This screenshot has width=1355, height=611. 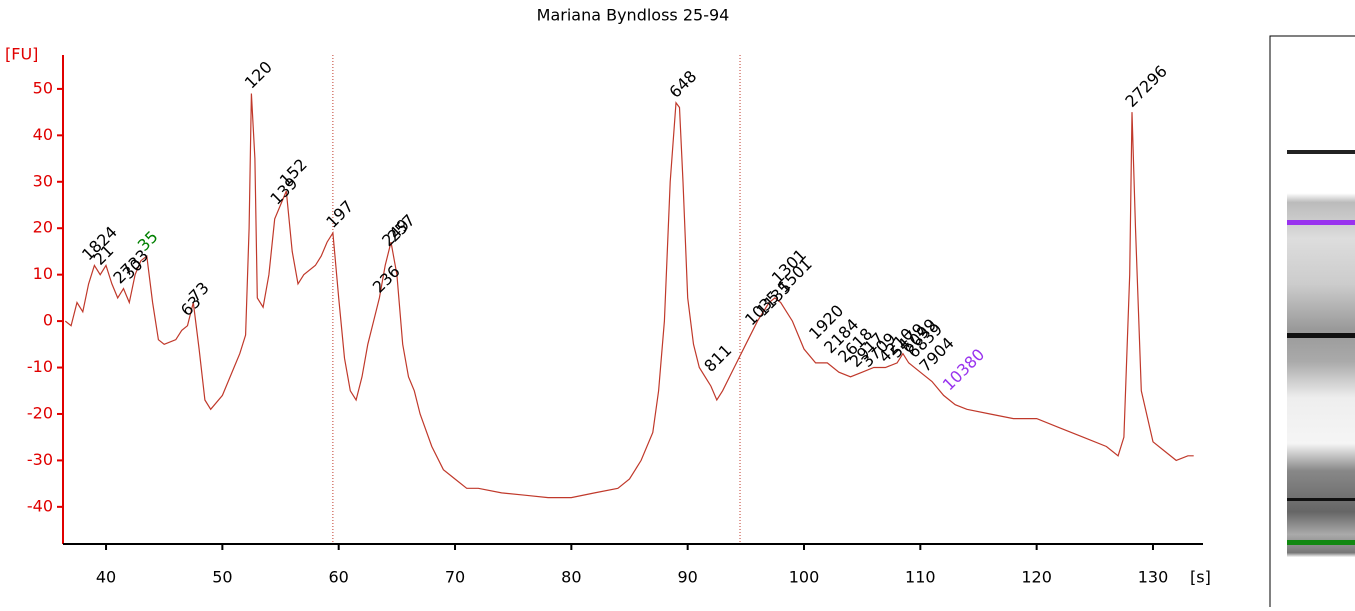 I want to click on y-tick-label: 10, so click(x=43, y=273).